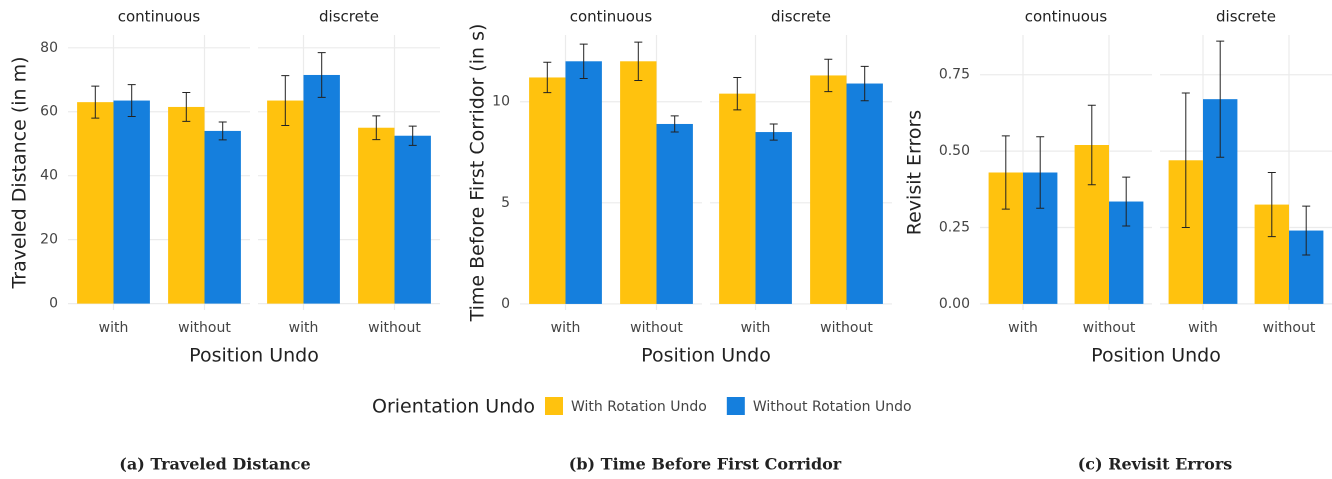 This screenshot has height=479, width=1332. Describe the element at coordinates (214, 464) in the screenshot. I see `caption: (a) Traveled Distance` at that location.